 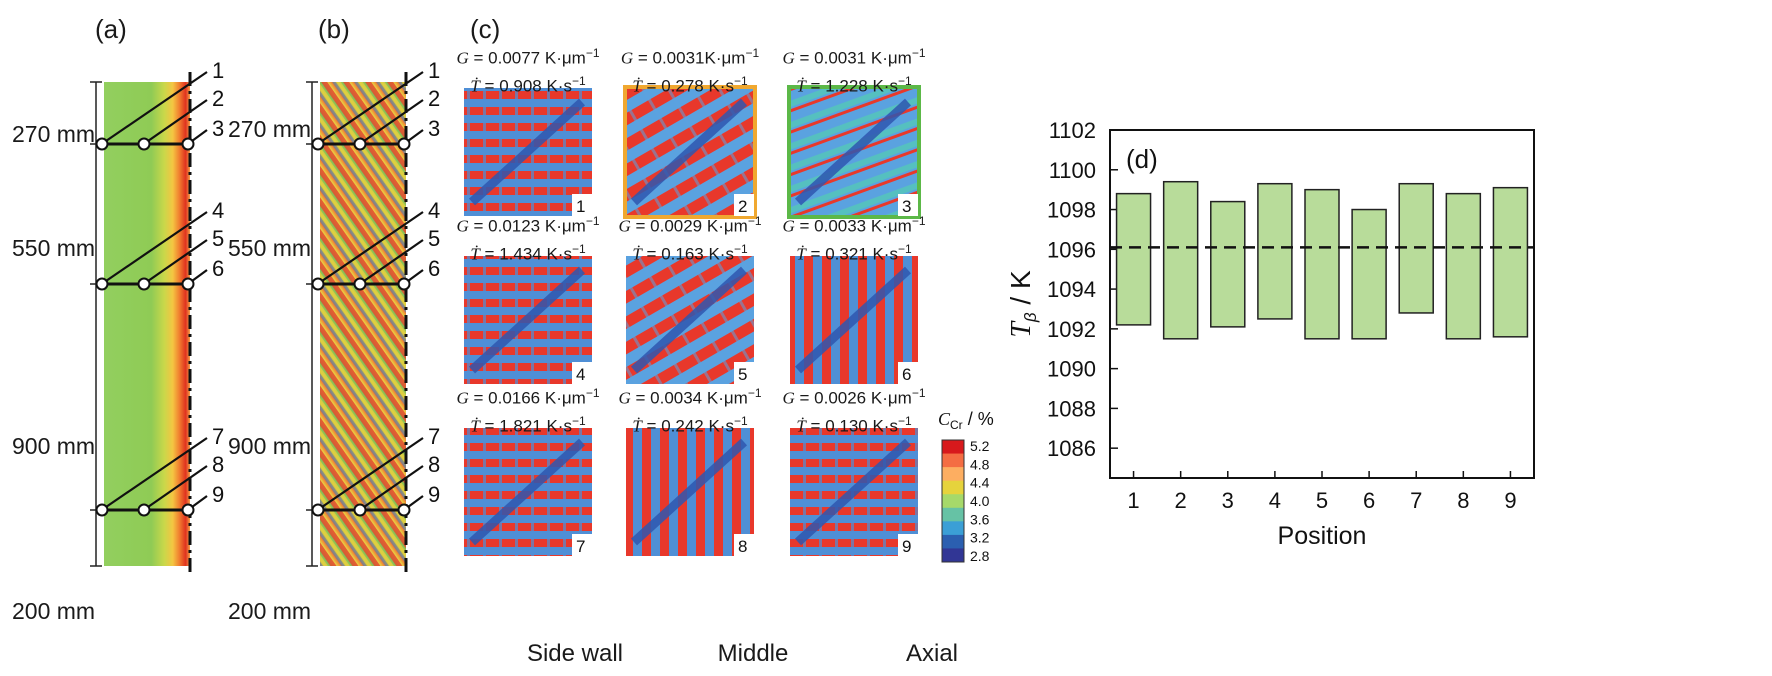 What do you see at coordinates (906, 374) in the screenshot?
I see `cell-id-label: 6` at bounding box center [906, 374].